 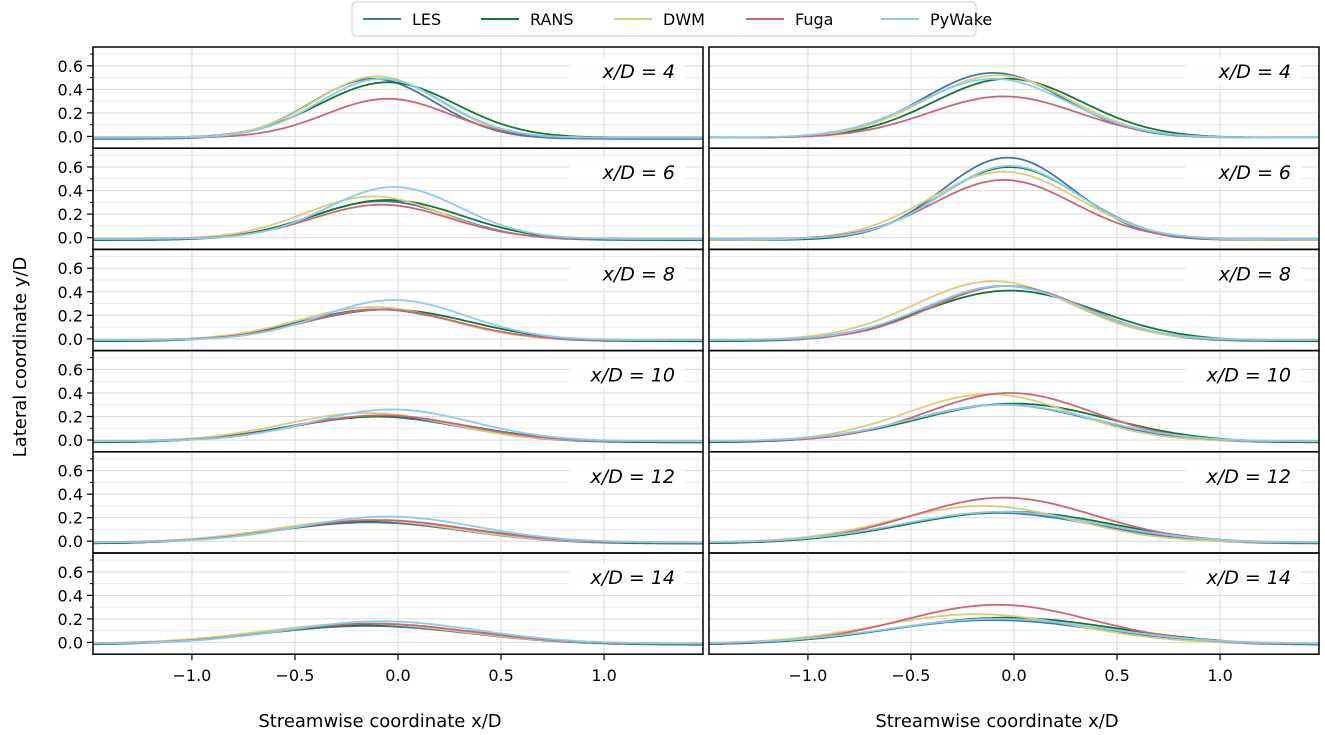 I want to click on panel-c0-r1: 0.0 0.2 0.4 0.6 x/D = 6, so click(x=381, y=199).